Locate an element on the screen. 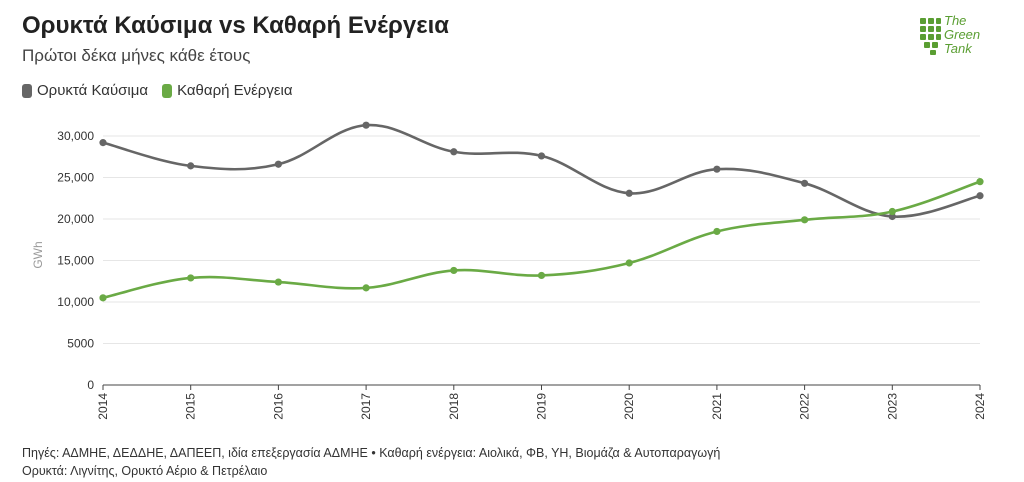 This screenshot has width=1024, height=482. legend-swatch-clean is located at coordinates (167, 90).